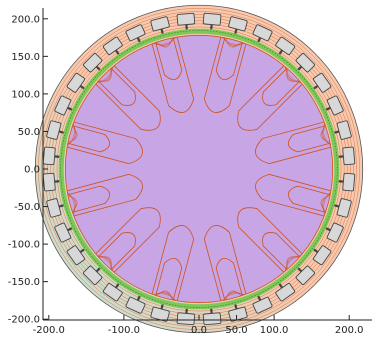 The height and width of the screenshot is (345, 376). What do you see at coordinates (274, 330) in the screenshot?
I see `x-tick-label: 100.0` at bounding box center [274, 330].